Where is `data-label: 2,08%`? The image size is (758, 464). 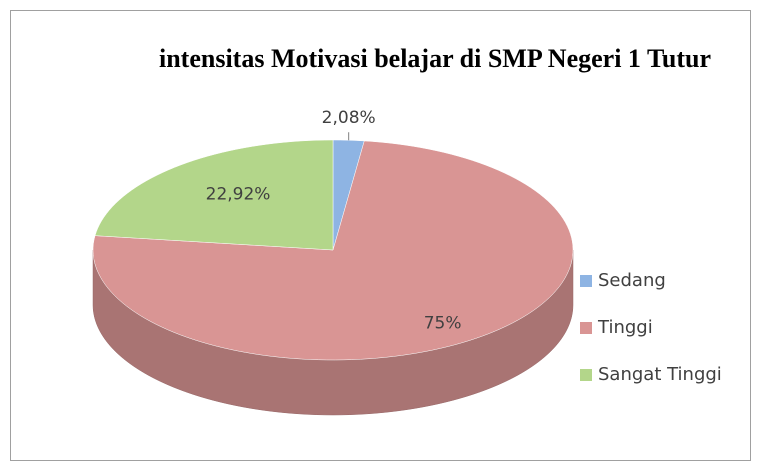 data-label: 2,08% is located at coordinates (349, 118).